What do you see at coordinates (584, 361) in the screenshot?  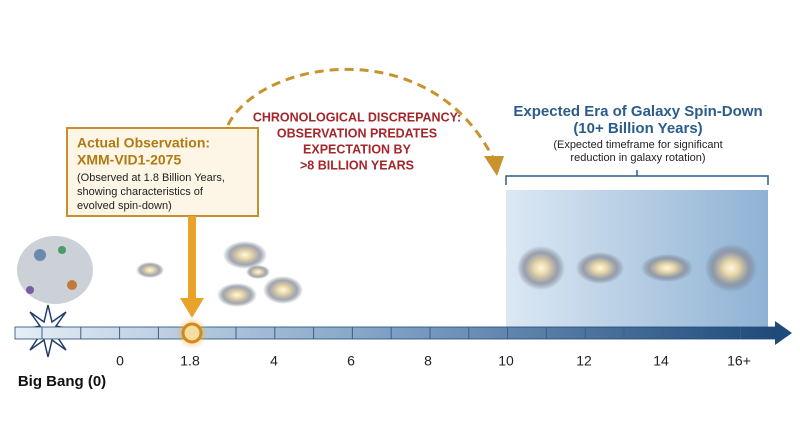 I see `tick-label: 12` at bounding box center [584, 361].